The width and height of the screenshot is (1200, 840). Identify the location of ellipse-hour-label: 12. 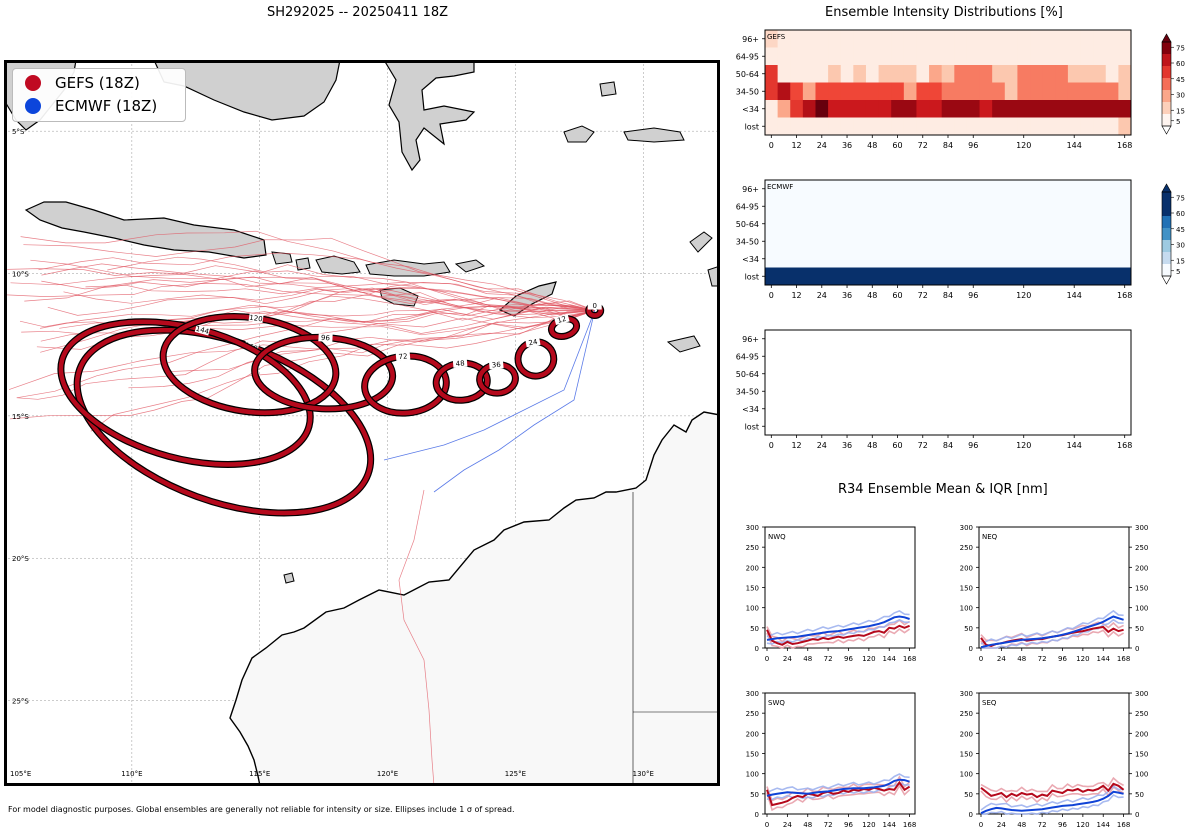
(562, 320).